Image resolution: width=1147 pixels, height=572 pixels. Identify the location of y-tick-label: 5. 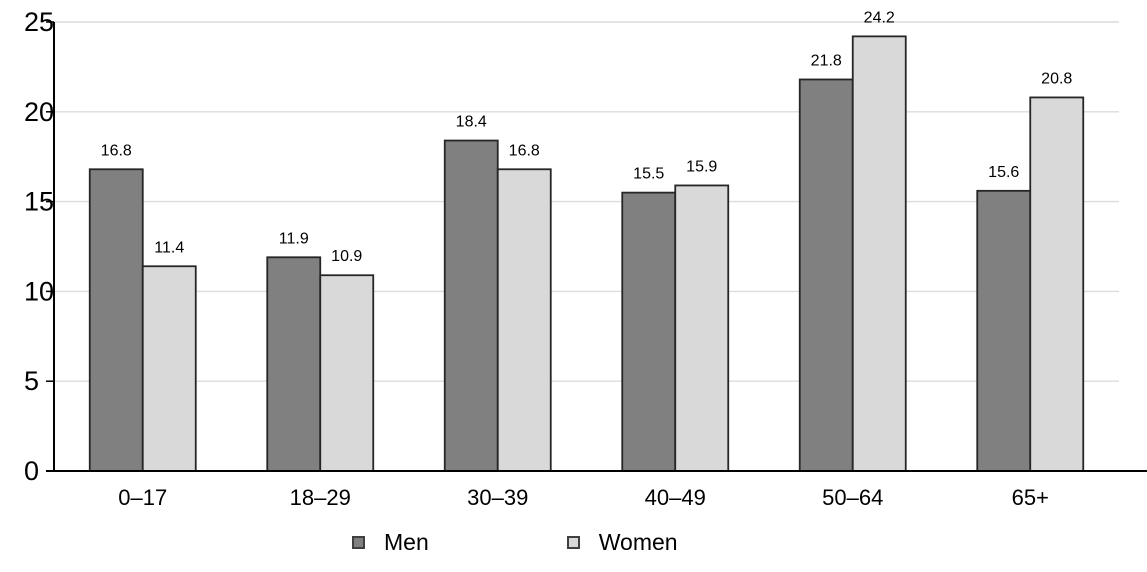
(31, 381).